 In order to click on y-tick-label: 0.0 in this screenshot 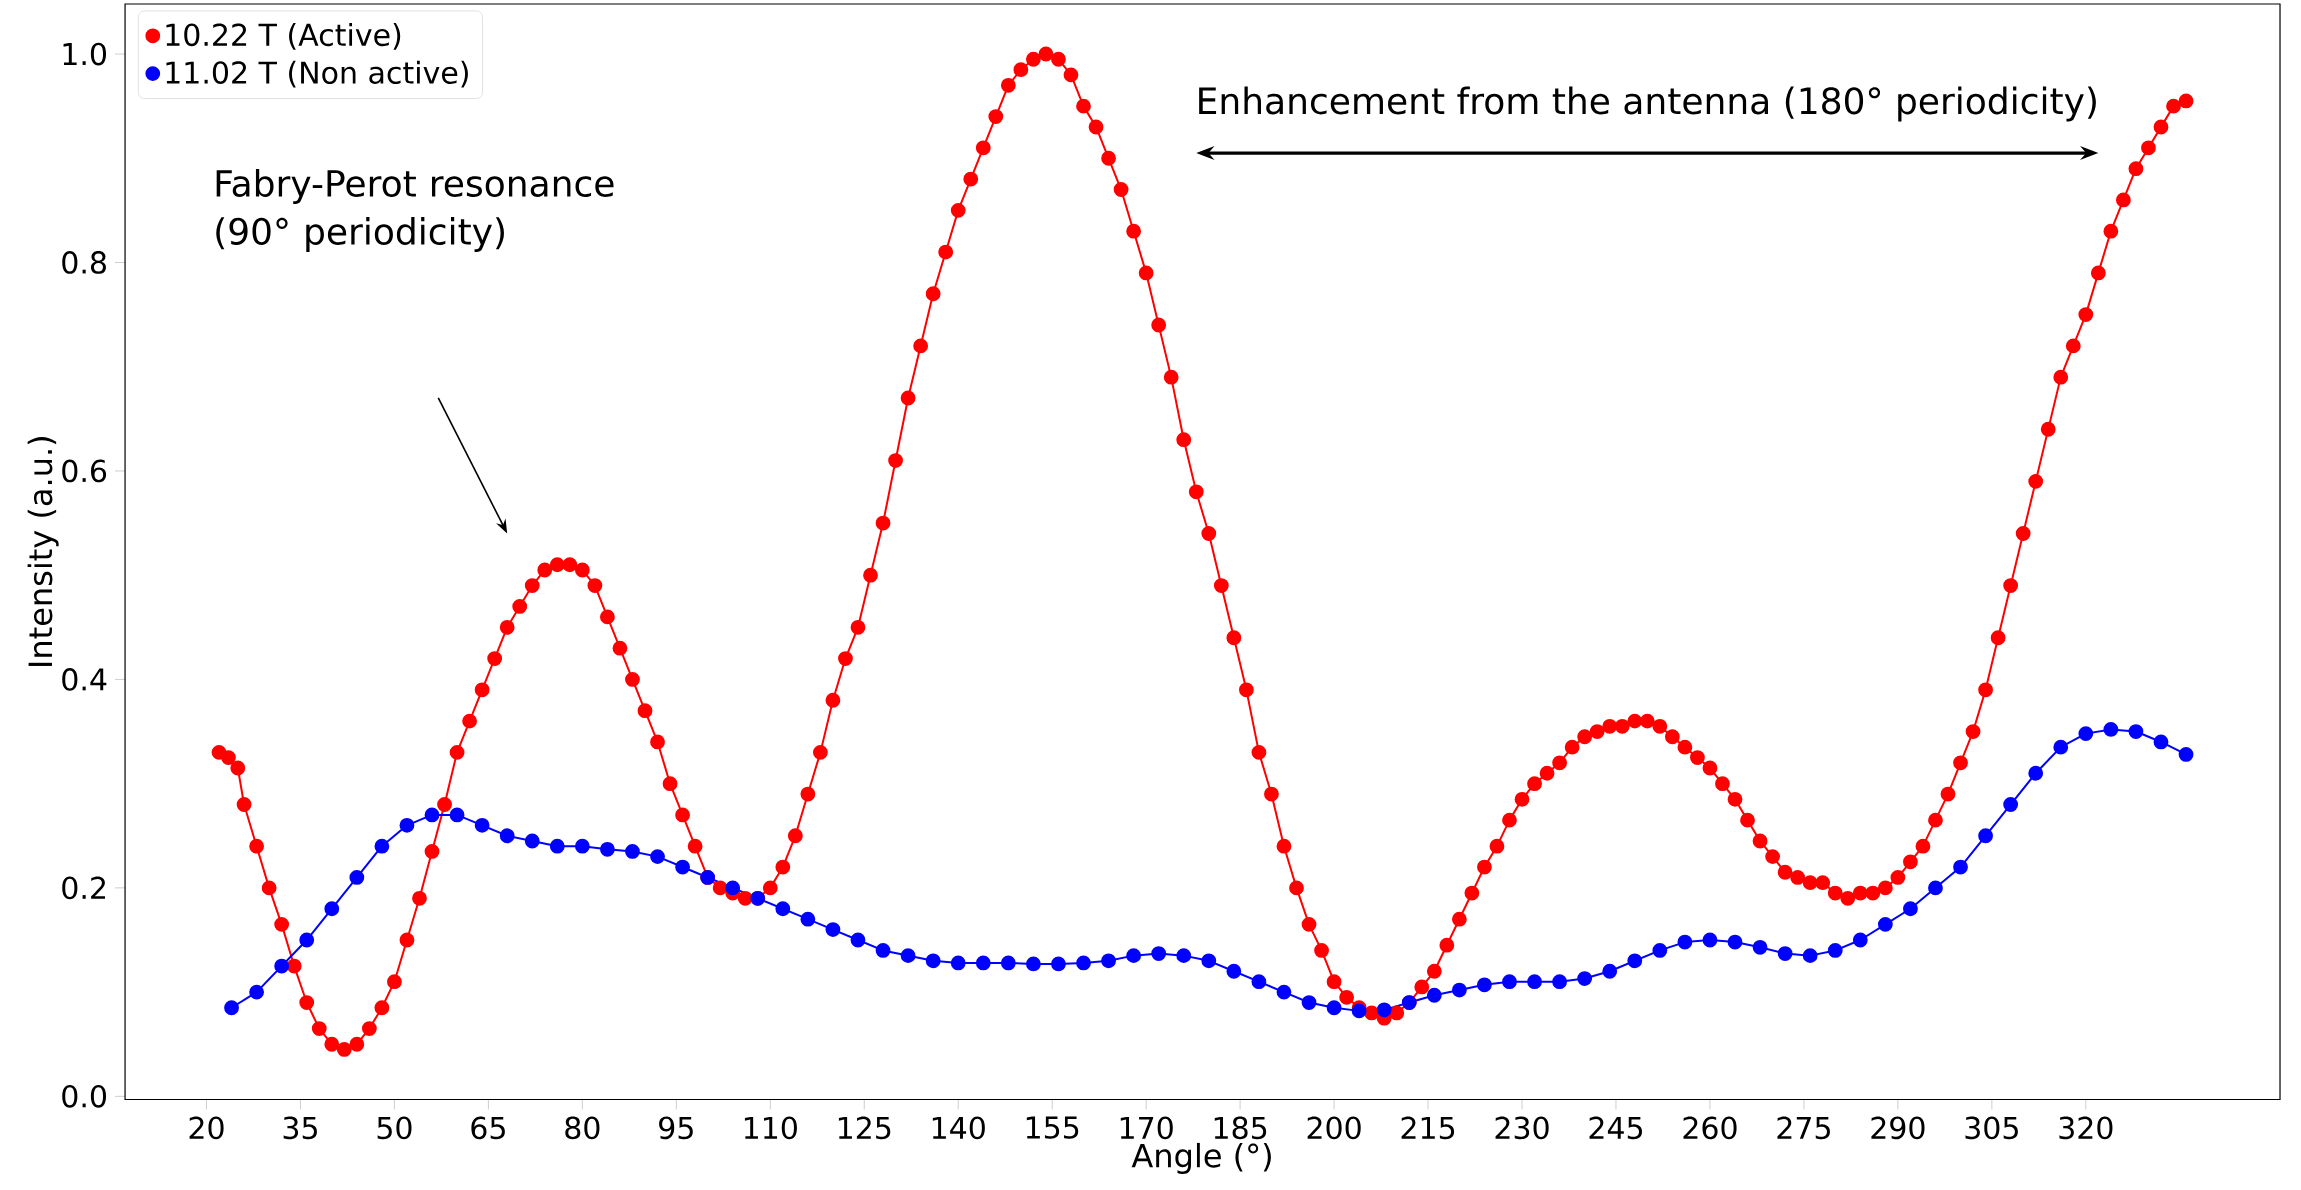, I will do `click(84, 1096)`.